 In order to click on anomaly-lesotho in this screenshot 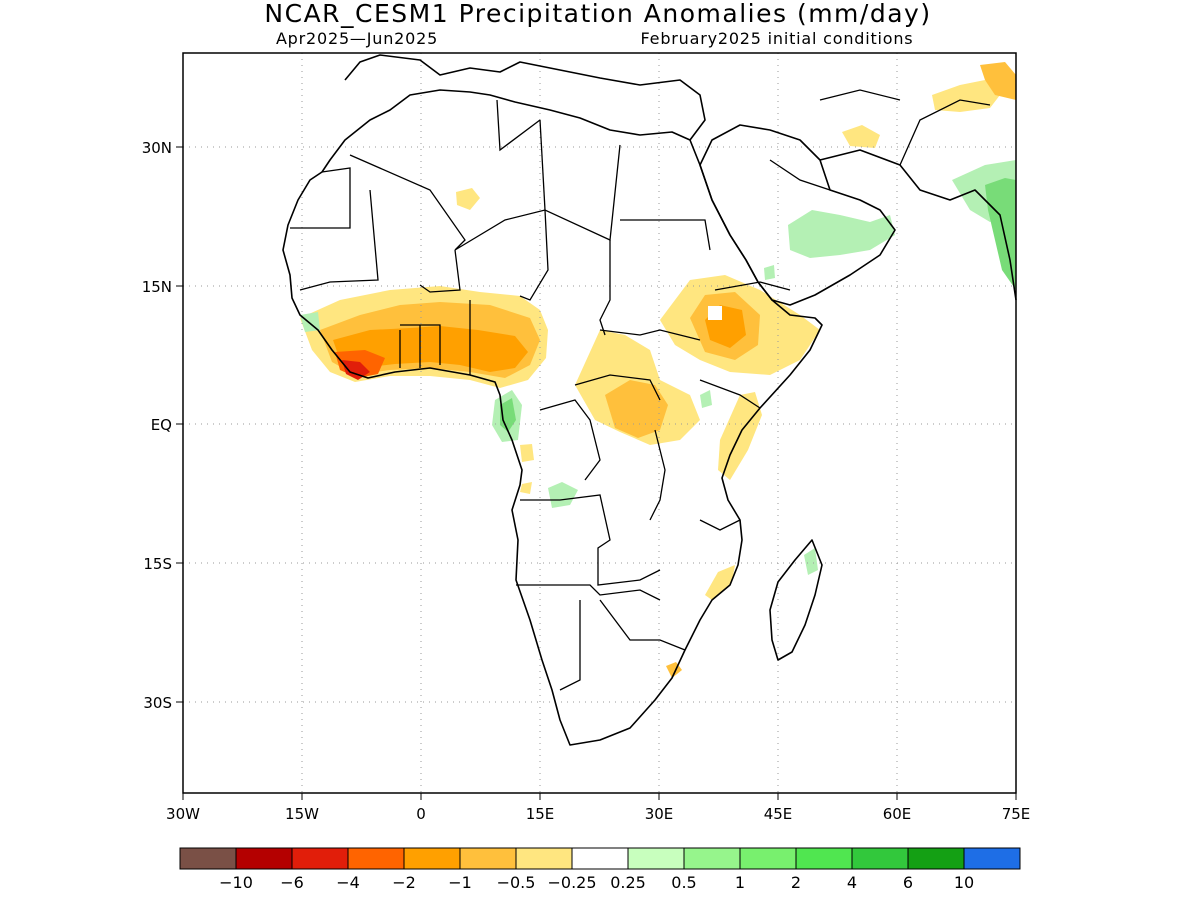, I will do `click(674, 670)`.